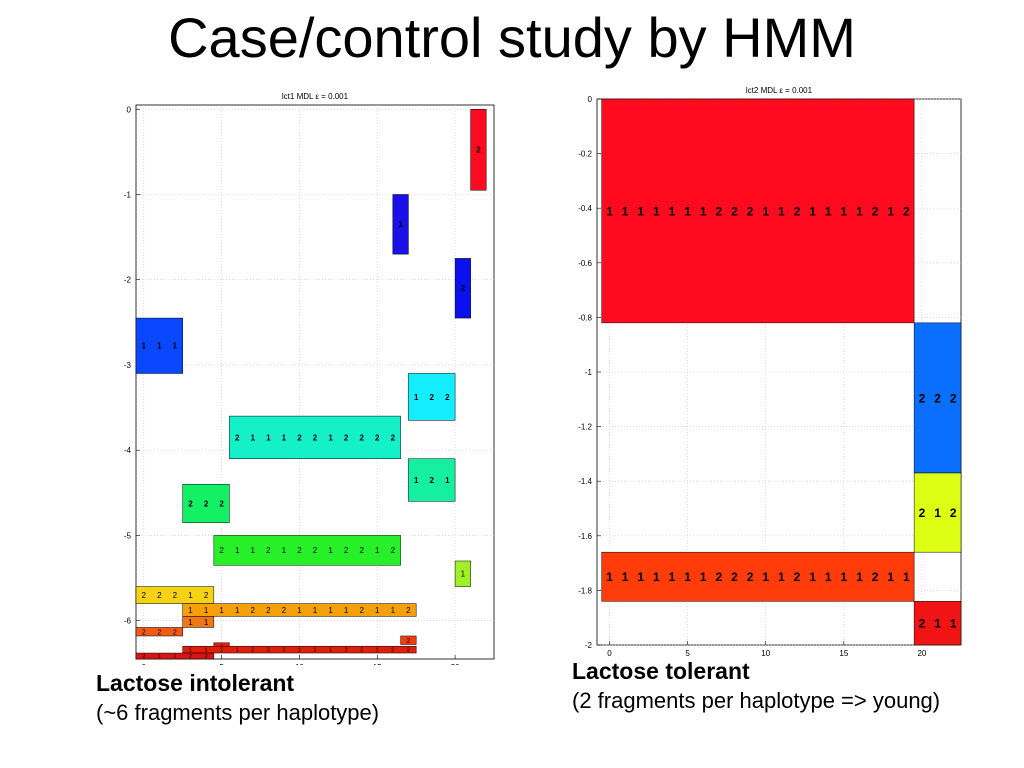  Describe the element at coordinates (585, 208) in the screenshot. I see `y-tick-label: -0.4` at that location.